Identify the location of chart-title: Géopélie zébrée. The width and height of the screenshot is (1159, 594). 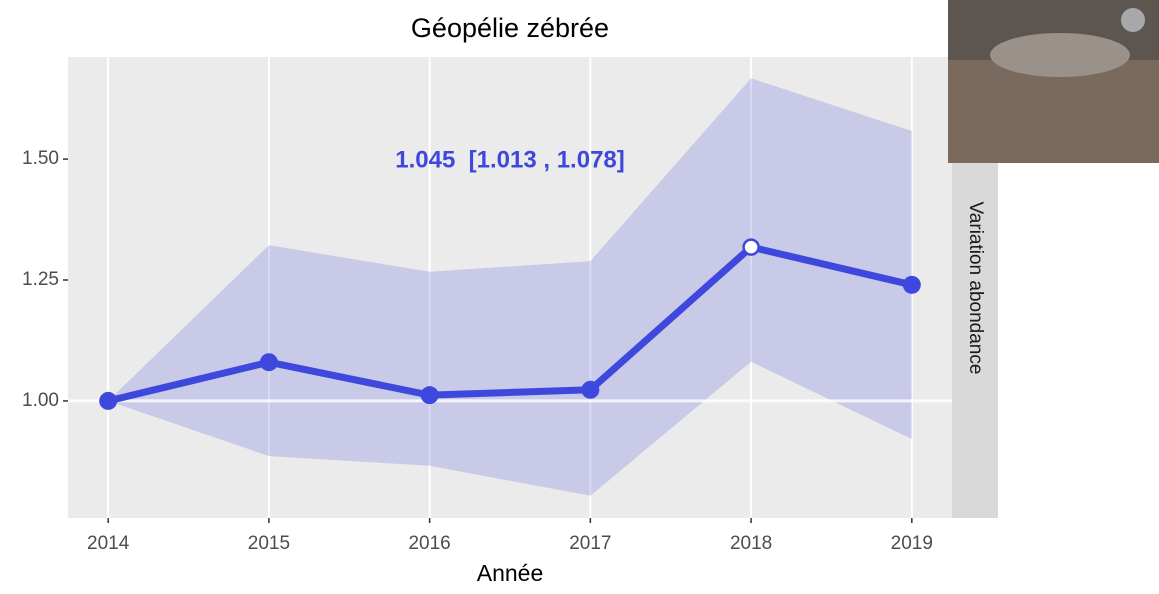
(510, 28).